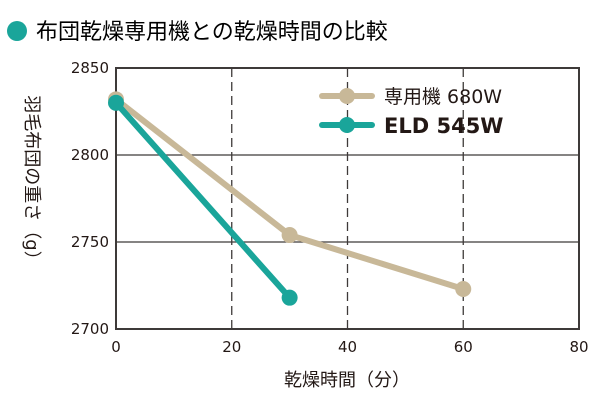 This screenshot has height=400, width=600. Describe the element at coordinates (90, 68) in the screenshot. I see `y-tick-label: 2850` at that location.